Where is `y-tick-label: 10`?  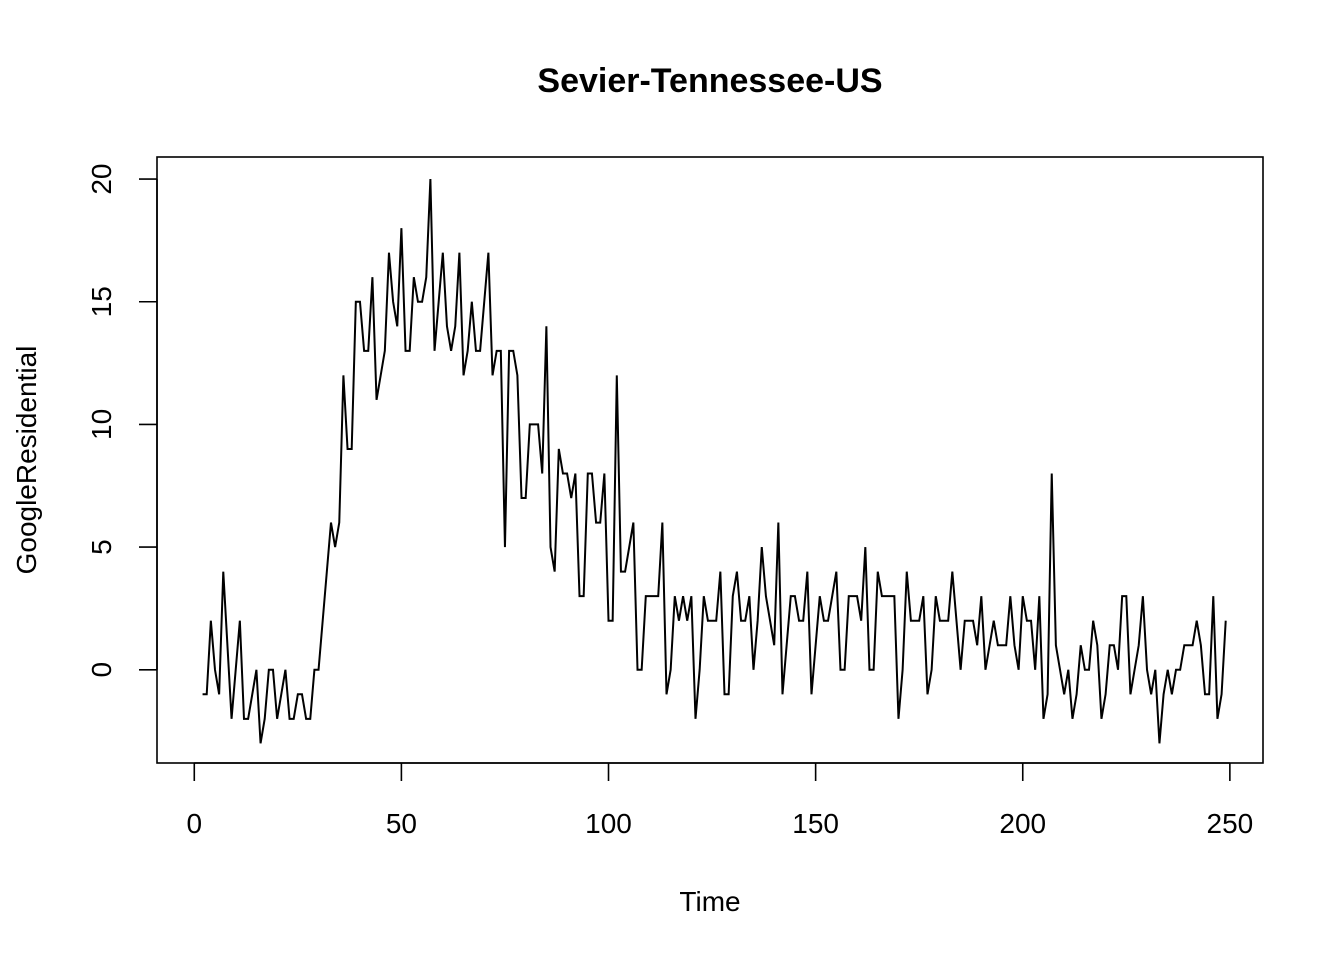 y-tick-label: 10 is located at coordinates (101, 424).